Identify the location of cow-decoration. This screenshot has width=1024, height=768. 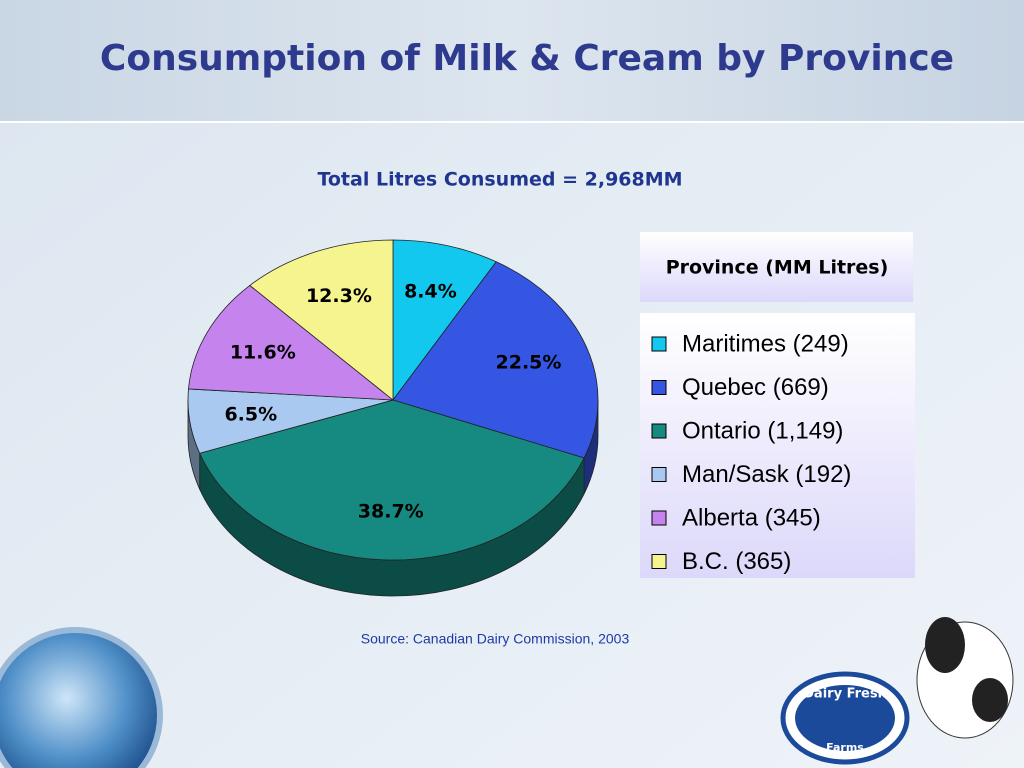
(965, 678).